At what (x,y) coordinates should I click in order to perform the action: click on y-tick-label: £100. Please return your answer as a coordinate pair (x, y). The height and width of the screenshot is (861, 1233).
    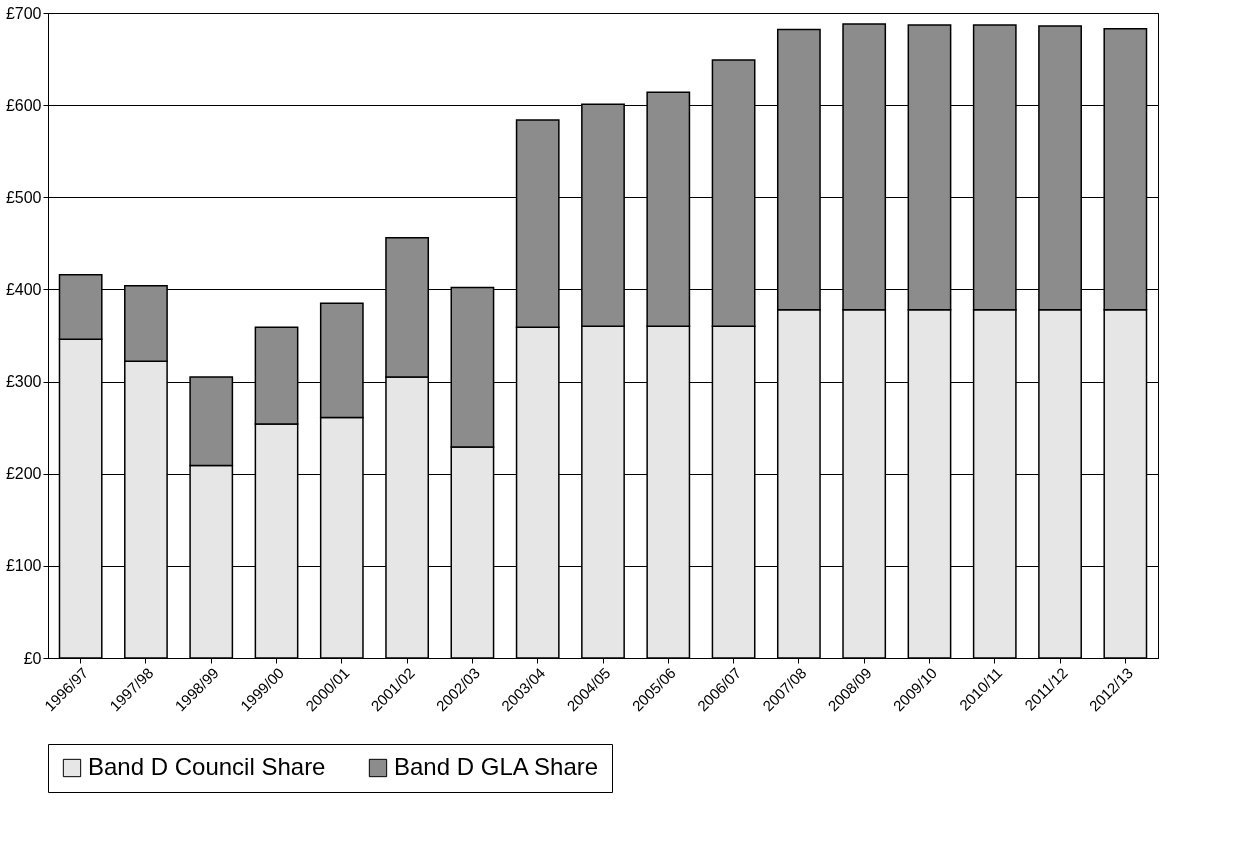
    Looking at the image, I should click on (23, 566).